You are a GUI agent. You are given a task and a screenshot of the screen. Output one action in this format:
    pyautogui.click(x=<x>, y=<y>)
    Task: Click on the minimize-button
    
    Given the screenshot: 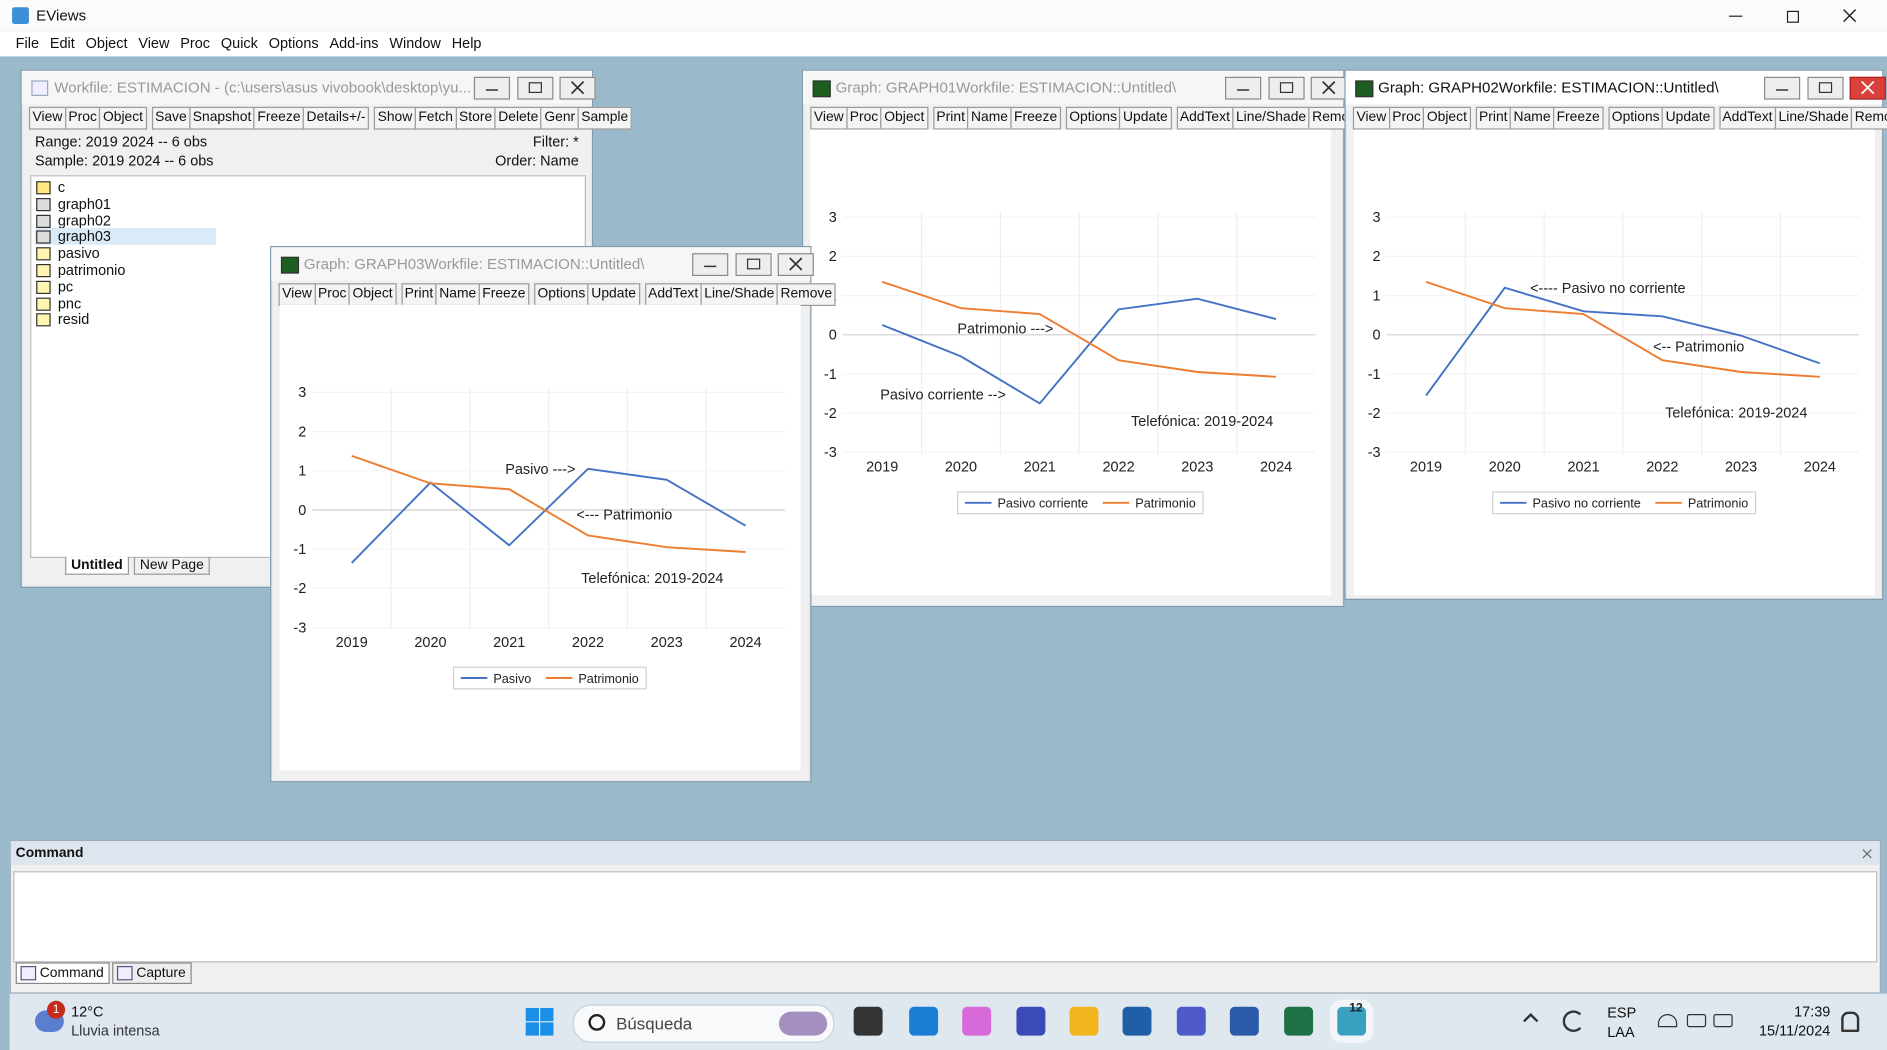 What is the action you would take?
    pyautogui.click(x=1736, y=16)
    